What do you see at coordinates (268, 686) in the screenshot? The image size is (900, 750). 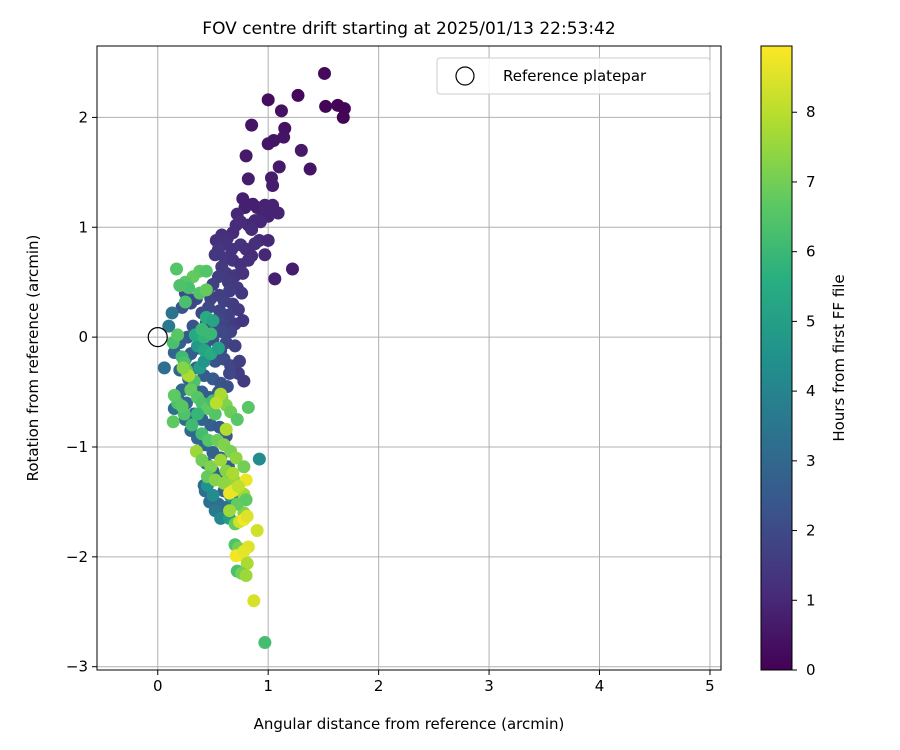 I see `x-tick-label: 1` at bounding box center [268, 686].